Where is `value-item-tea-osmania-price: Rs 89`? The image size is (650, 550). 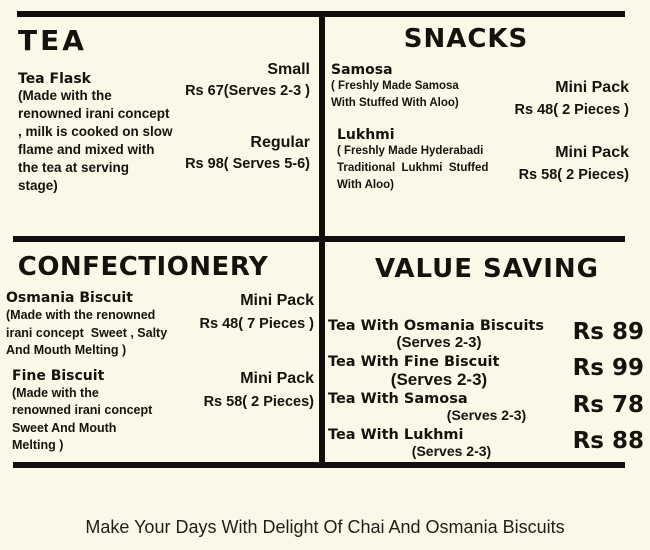
value-item-tea-osmania-price: Rs 89 is located at coordinates (608, 332).